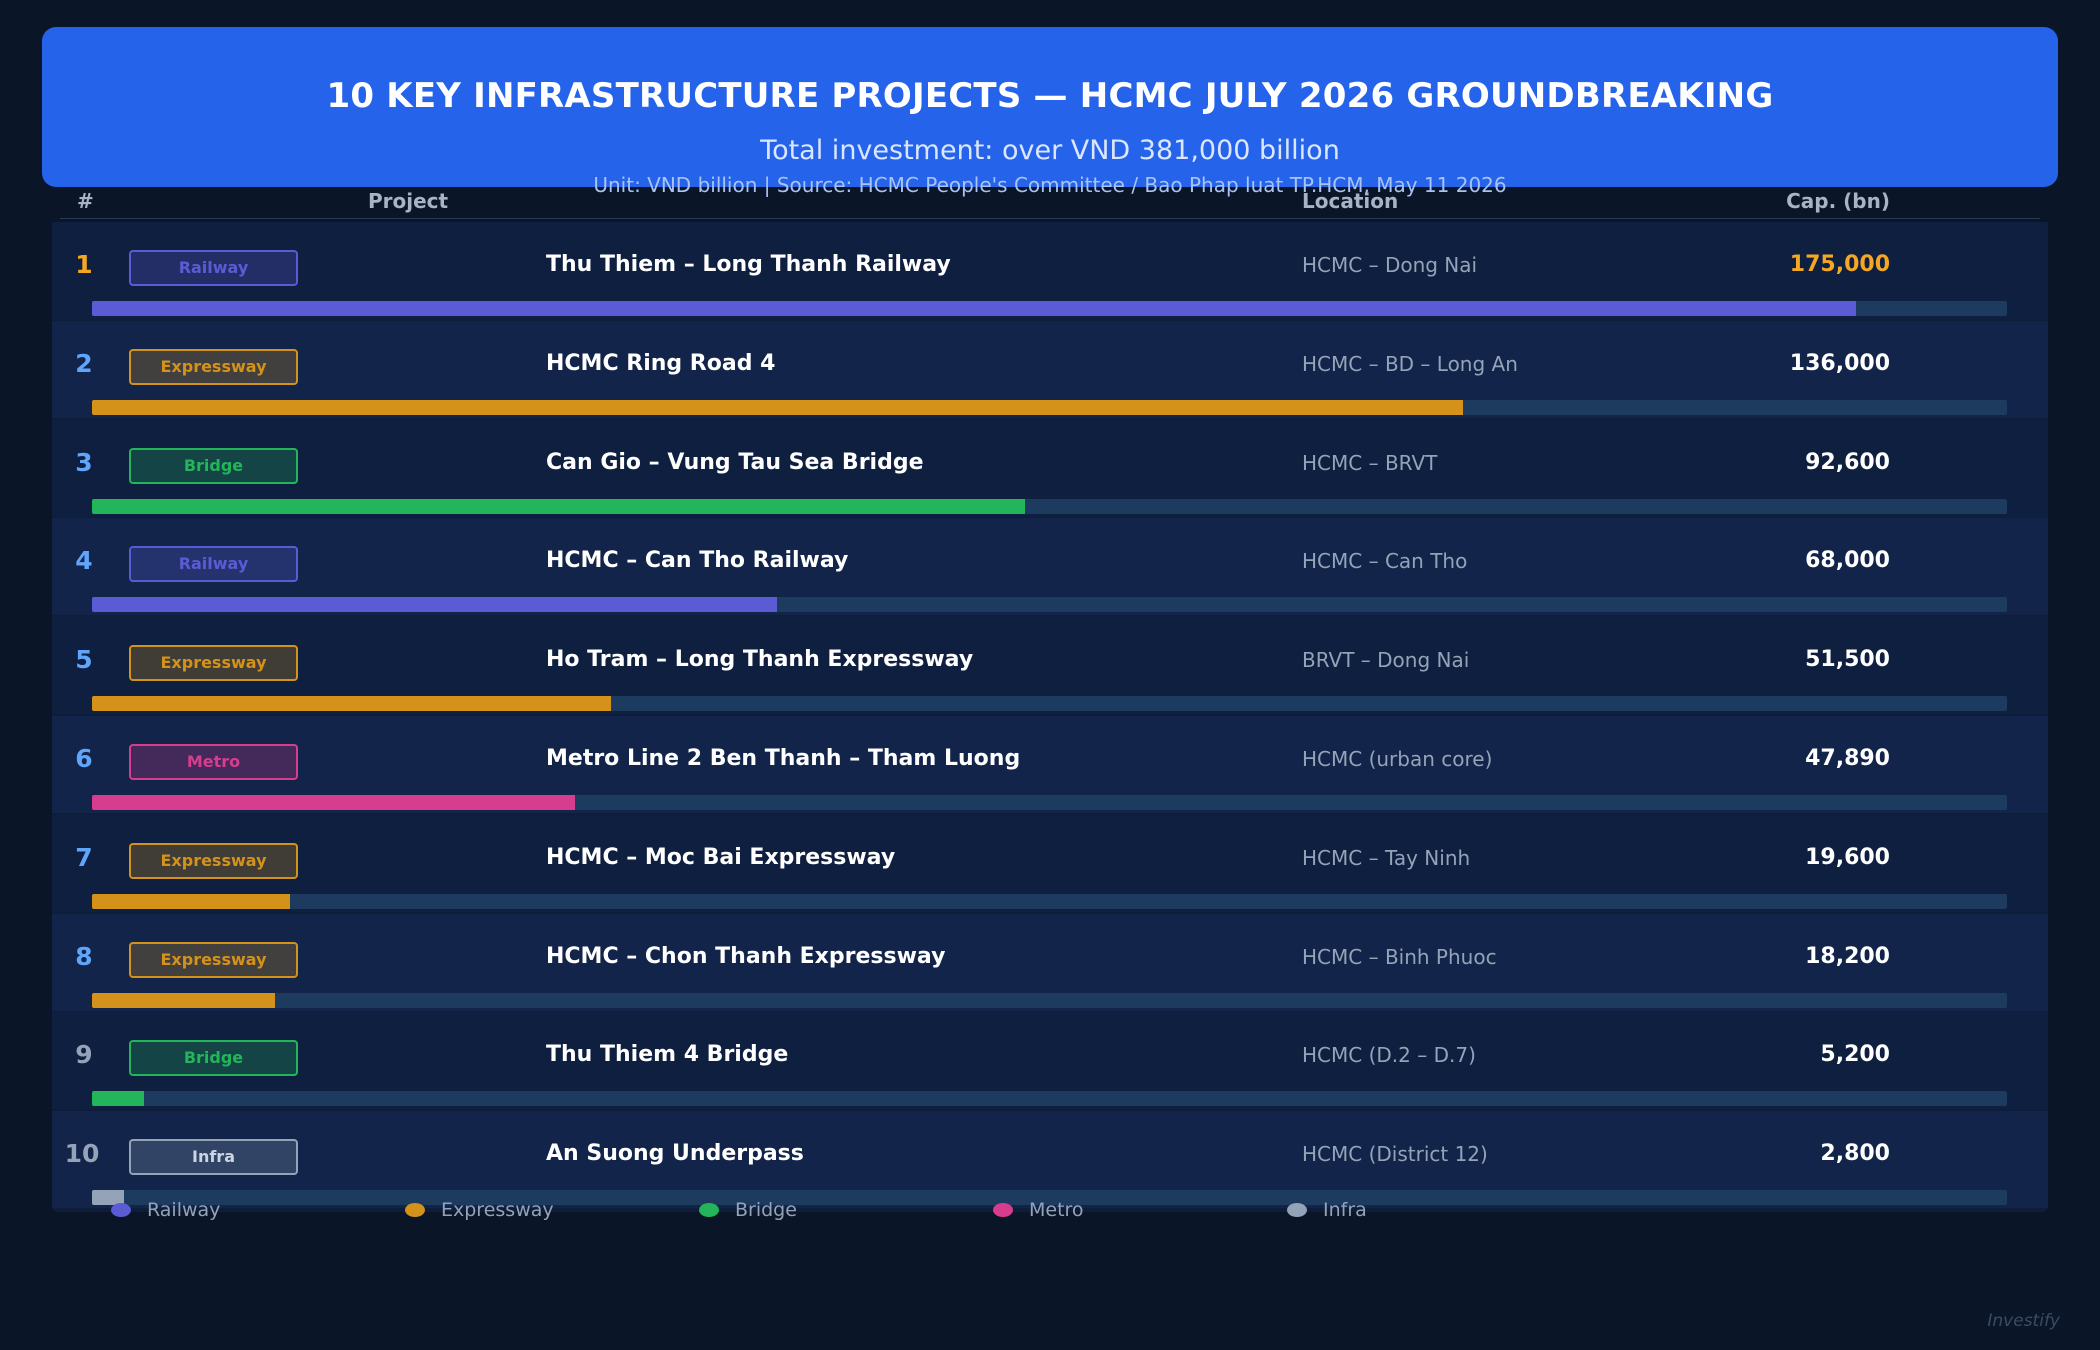 Image resolution: width=2100 pixels, height=1350 pixels. What do you see at coordinates (1839, 264) in the screenshot?
I see `capital-value: 175,000` at bounding box center [1839, 264].